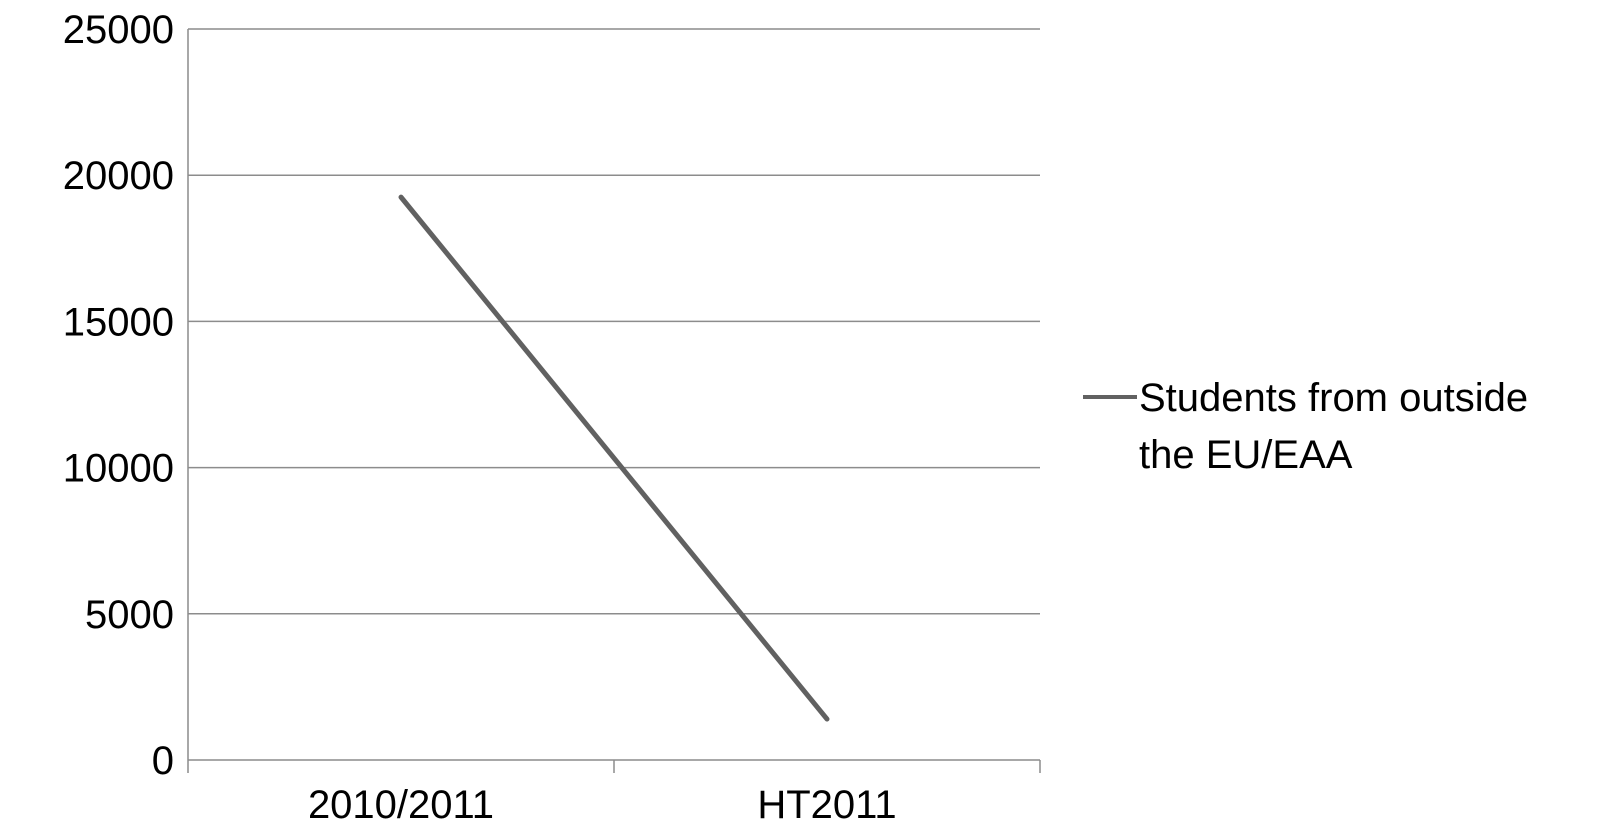 The image size is (1617, 833). Describe the element at coordinates (118, 30) in the screenshot. I see `y-tick-label-25000: 25000` at that location.